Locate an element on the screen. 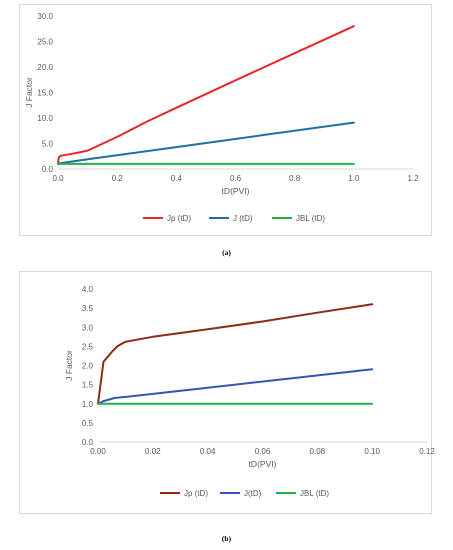  chart-b-legend-label-1: Jp (tD) is located at coordinates (196, 493).